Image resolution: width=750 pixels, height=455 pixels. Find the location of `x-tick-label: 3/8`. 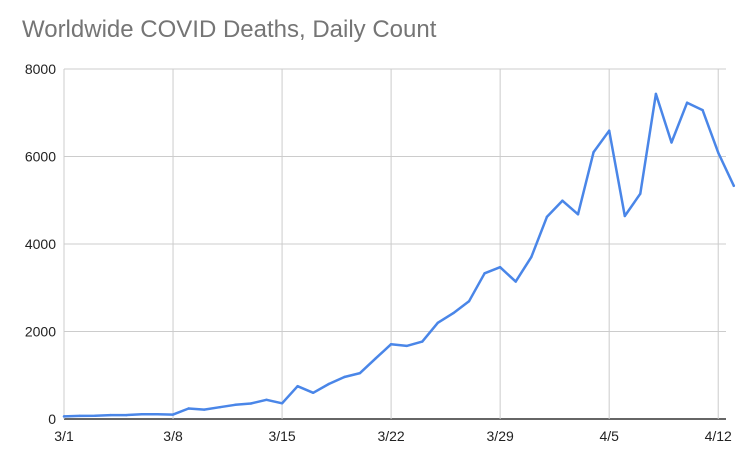

x-tick-label: 3/8 is located at coordinates (173, 436).